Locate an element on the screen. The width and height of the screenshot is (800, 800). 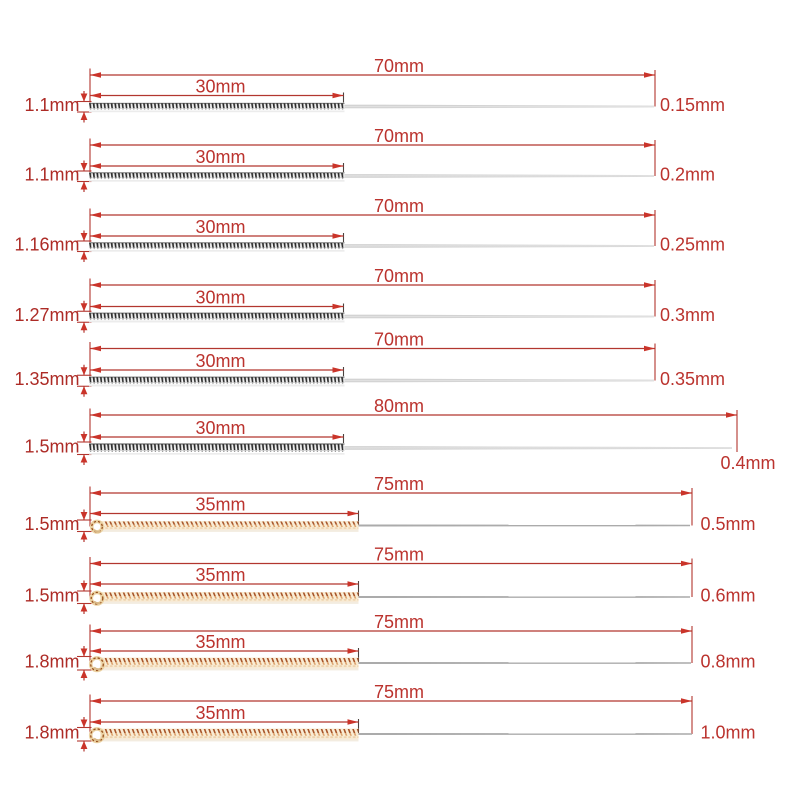
svg-text: 1.0mm is located at coordinates (728, 733).